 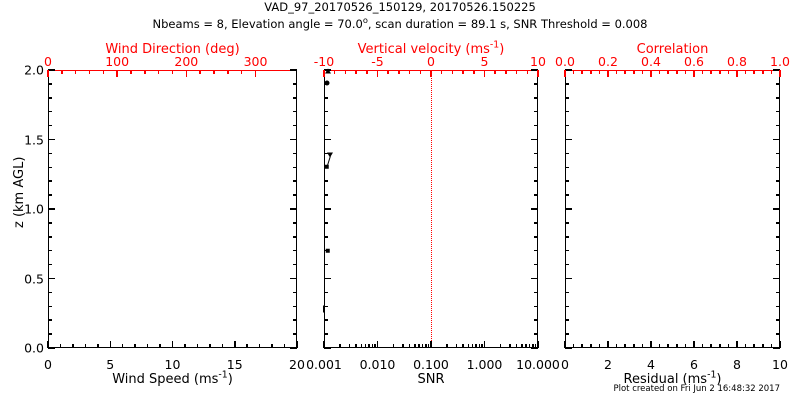 I want to click on wind-speed-label-base: Wind Speed (ms, so click(x=165, y=379).